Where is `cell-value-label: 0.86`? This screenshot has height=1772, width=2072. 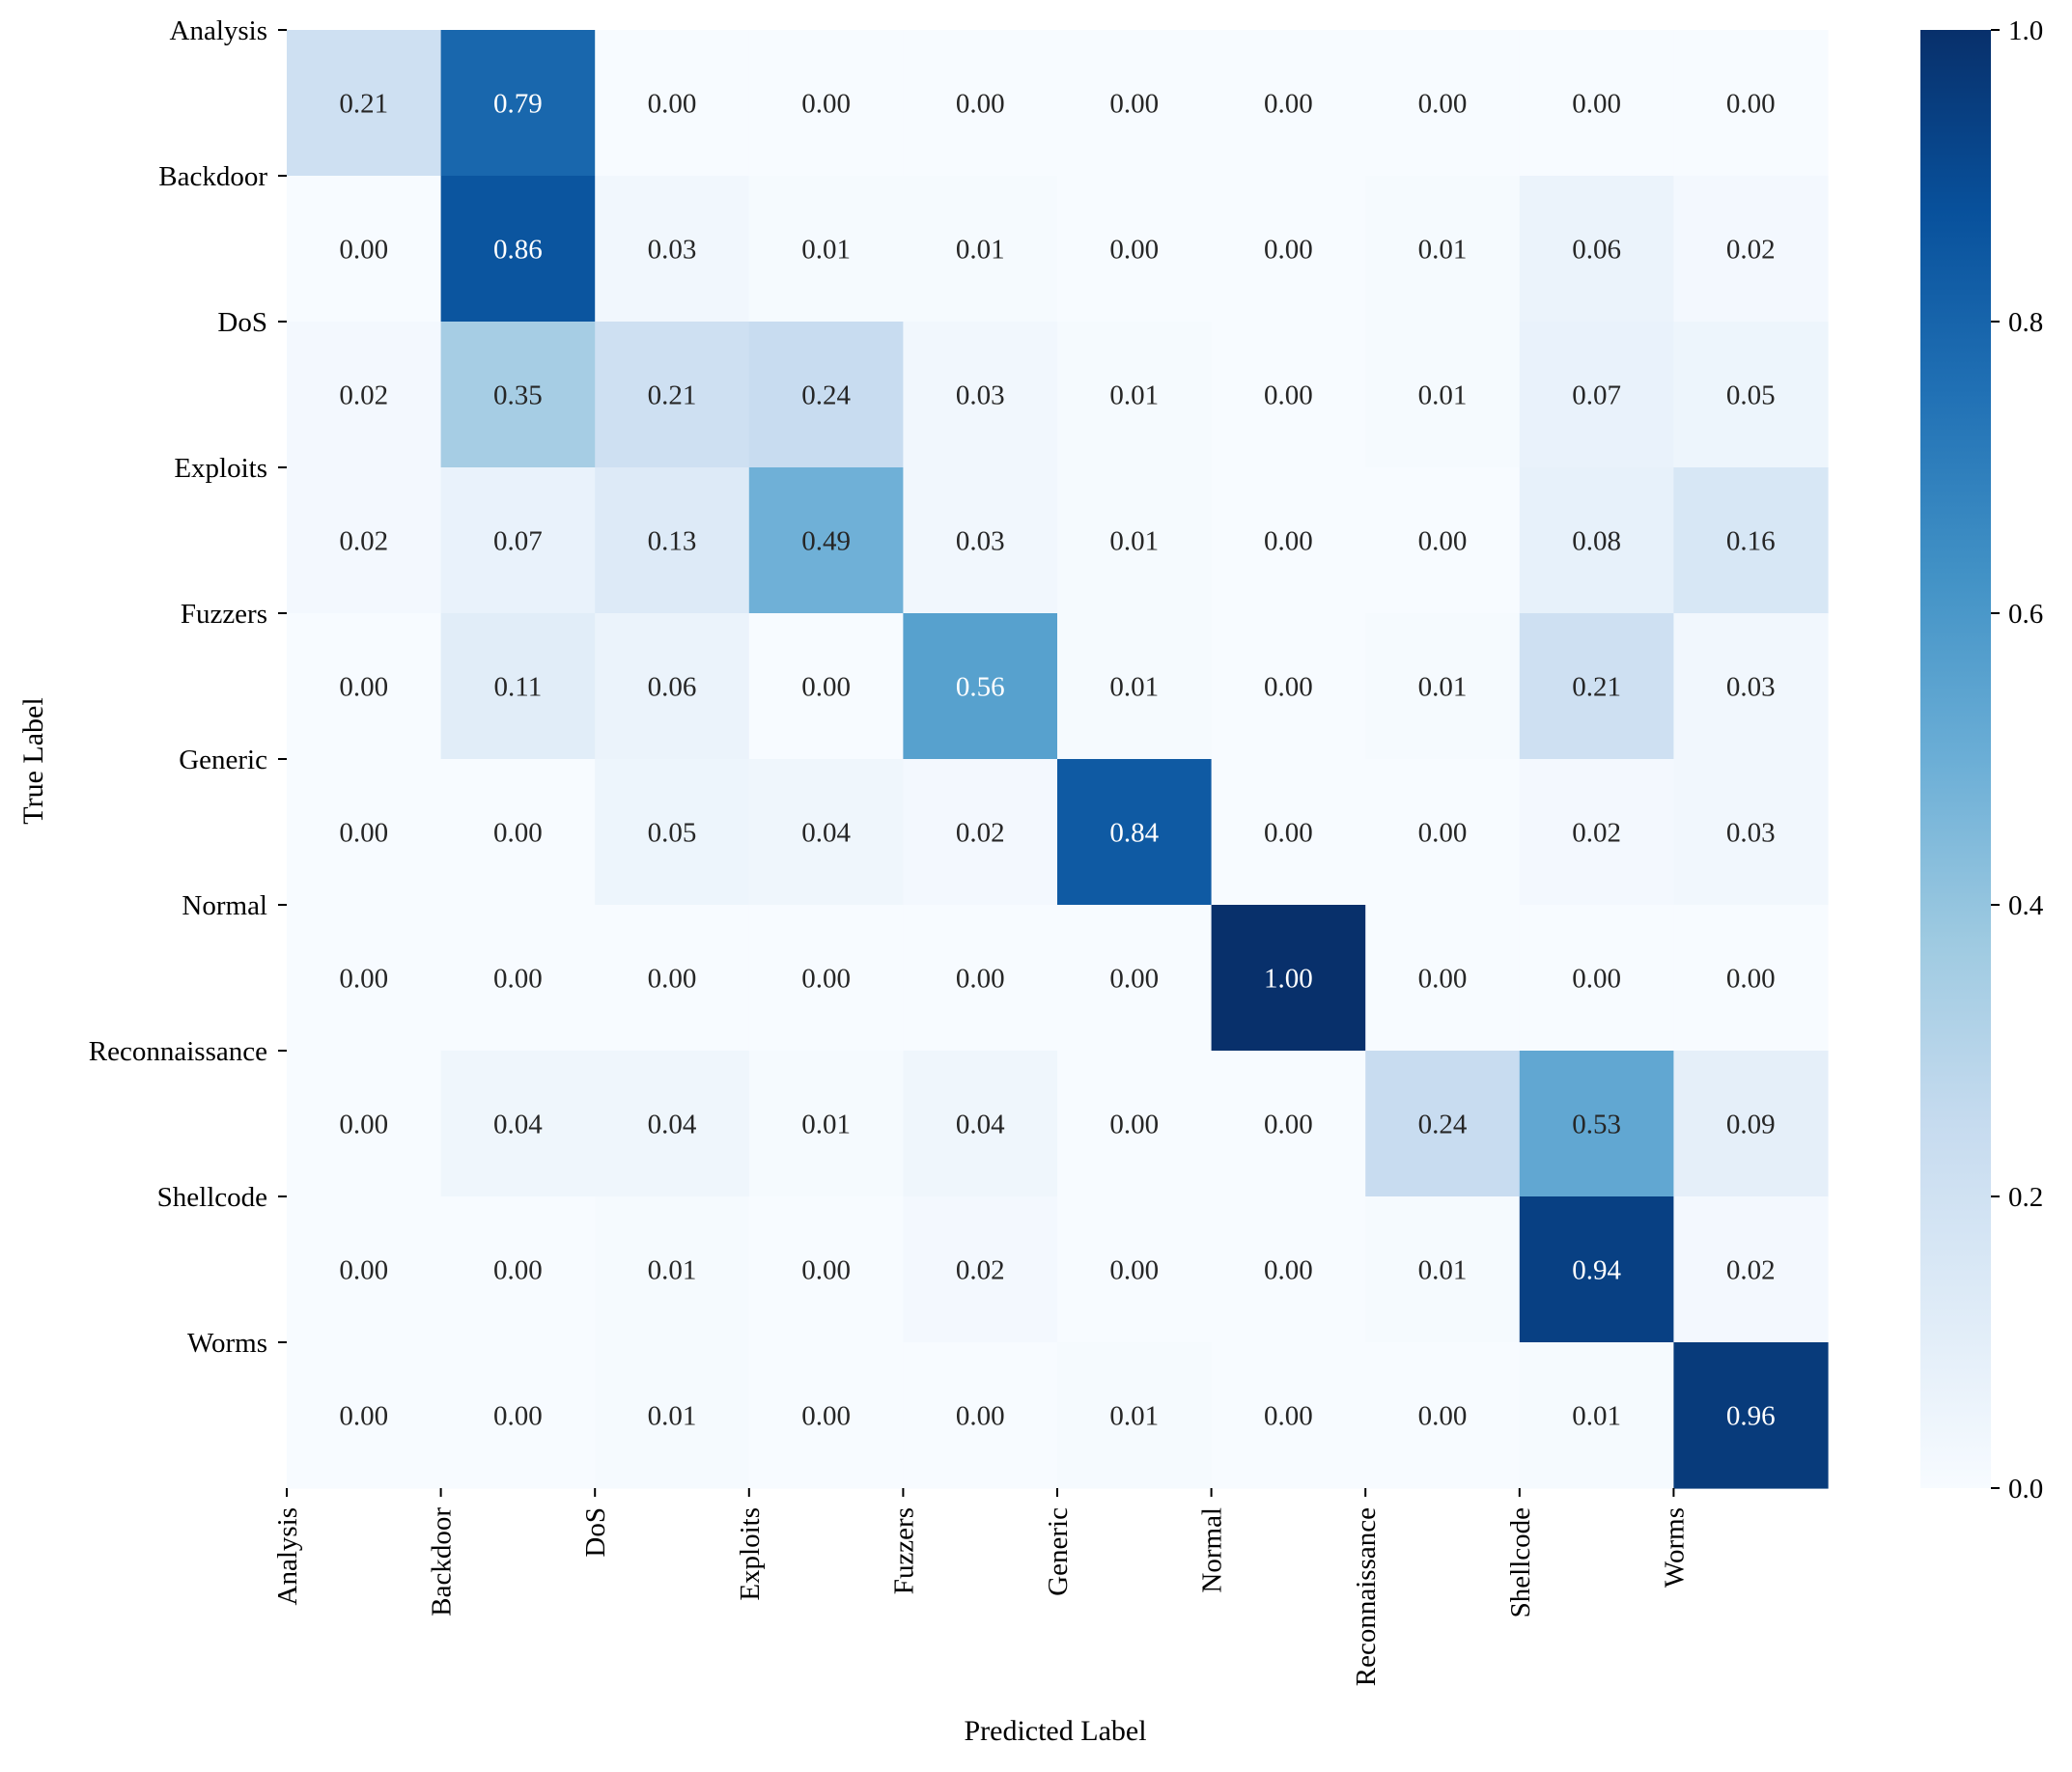
cell-value-label: 0.86 is located at coordinates (518, 251).